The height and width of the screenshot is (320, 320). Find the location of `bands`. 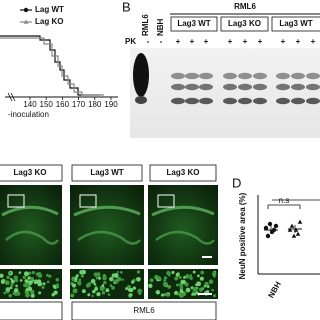

bands is located at coordinates (226, 79).